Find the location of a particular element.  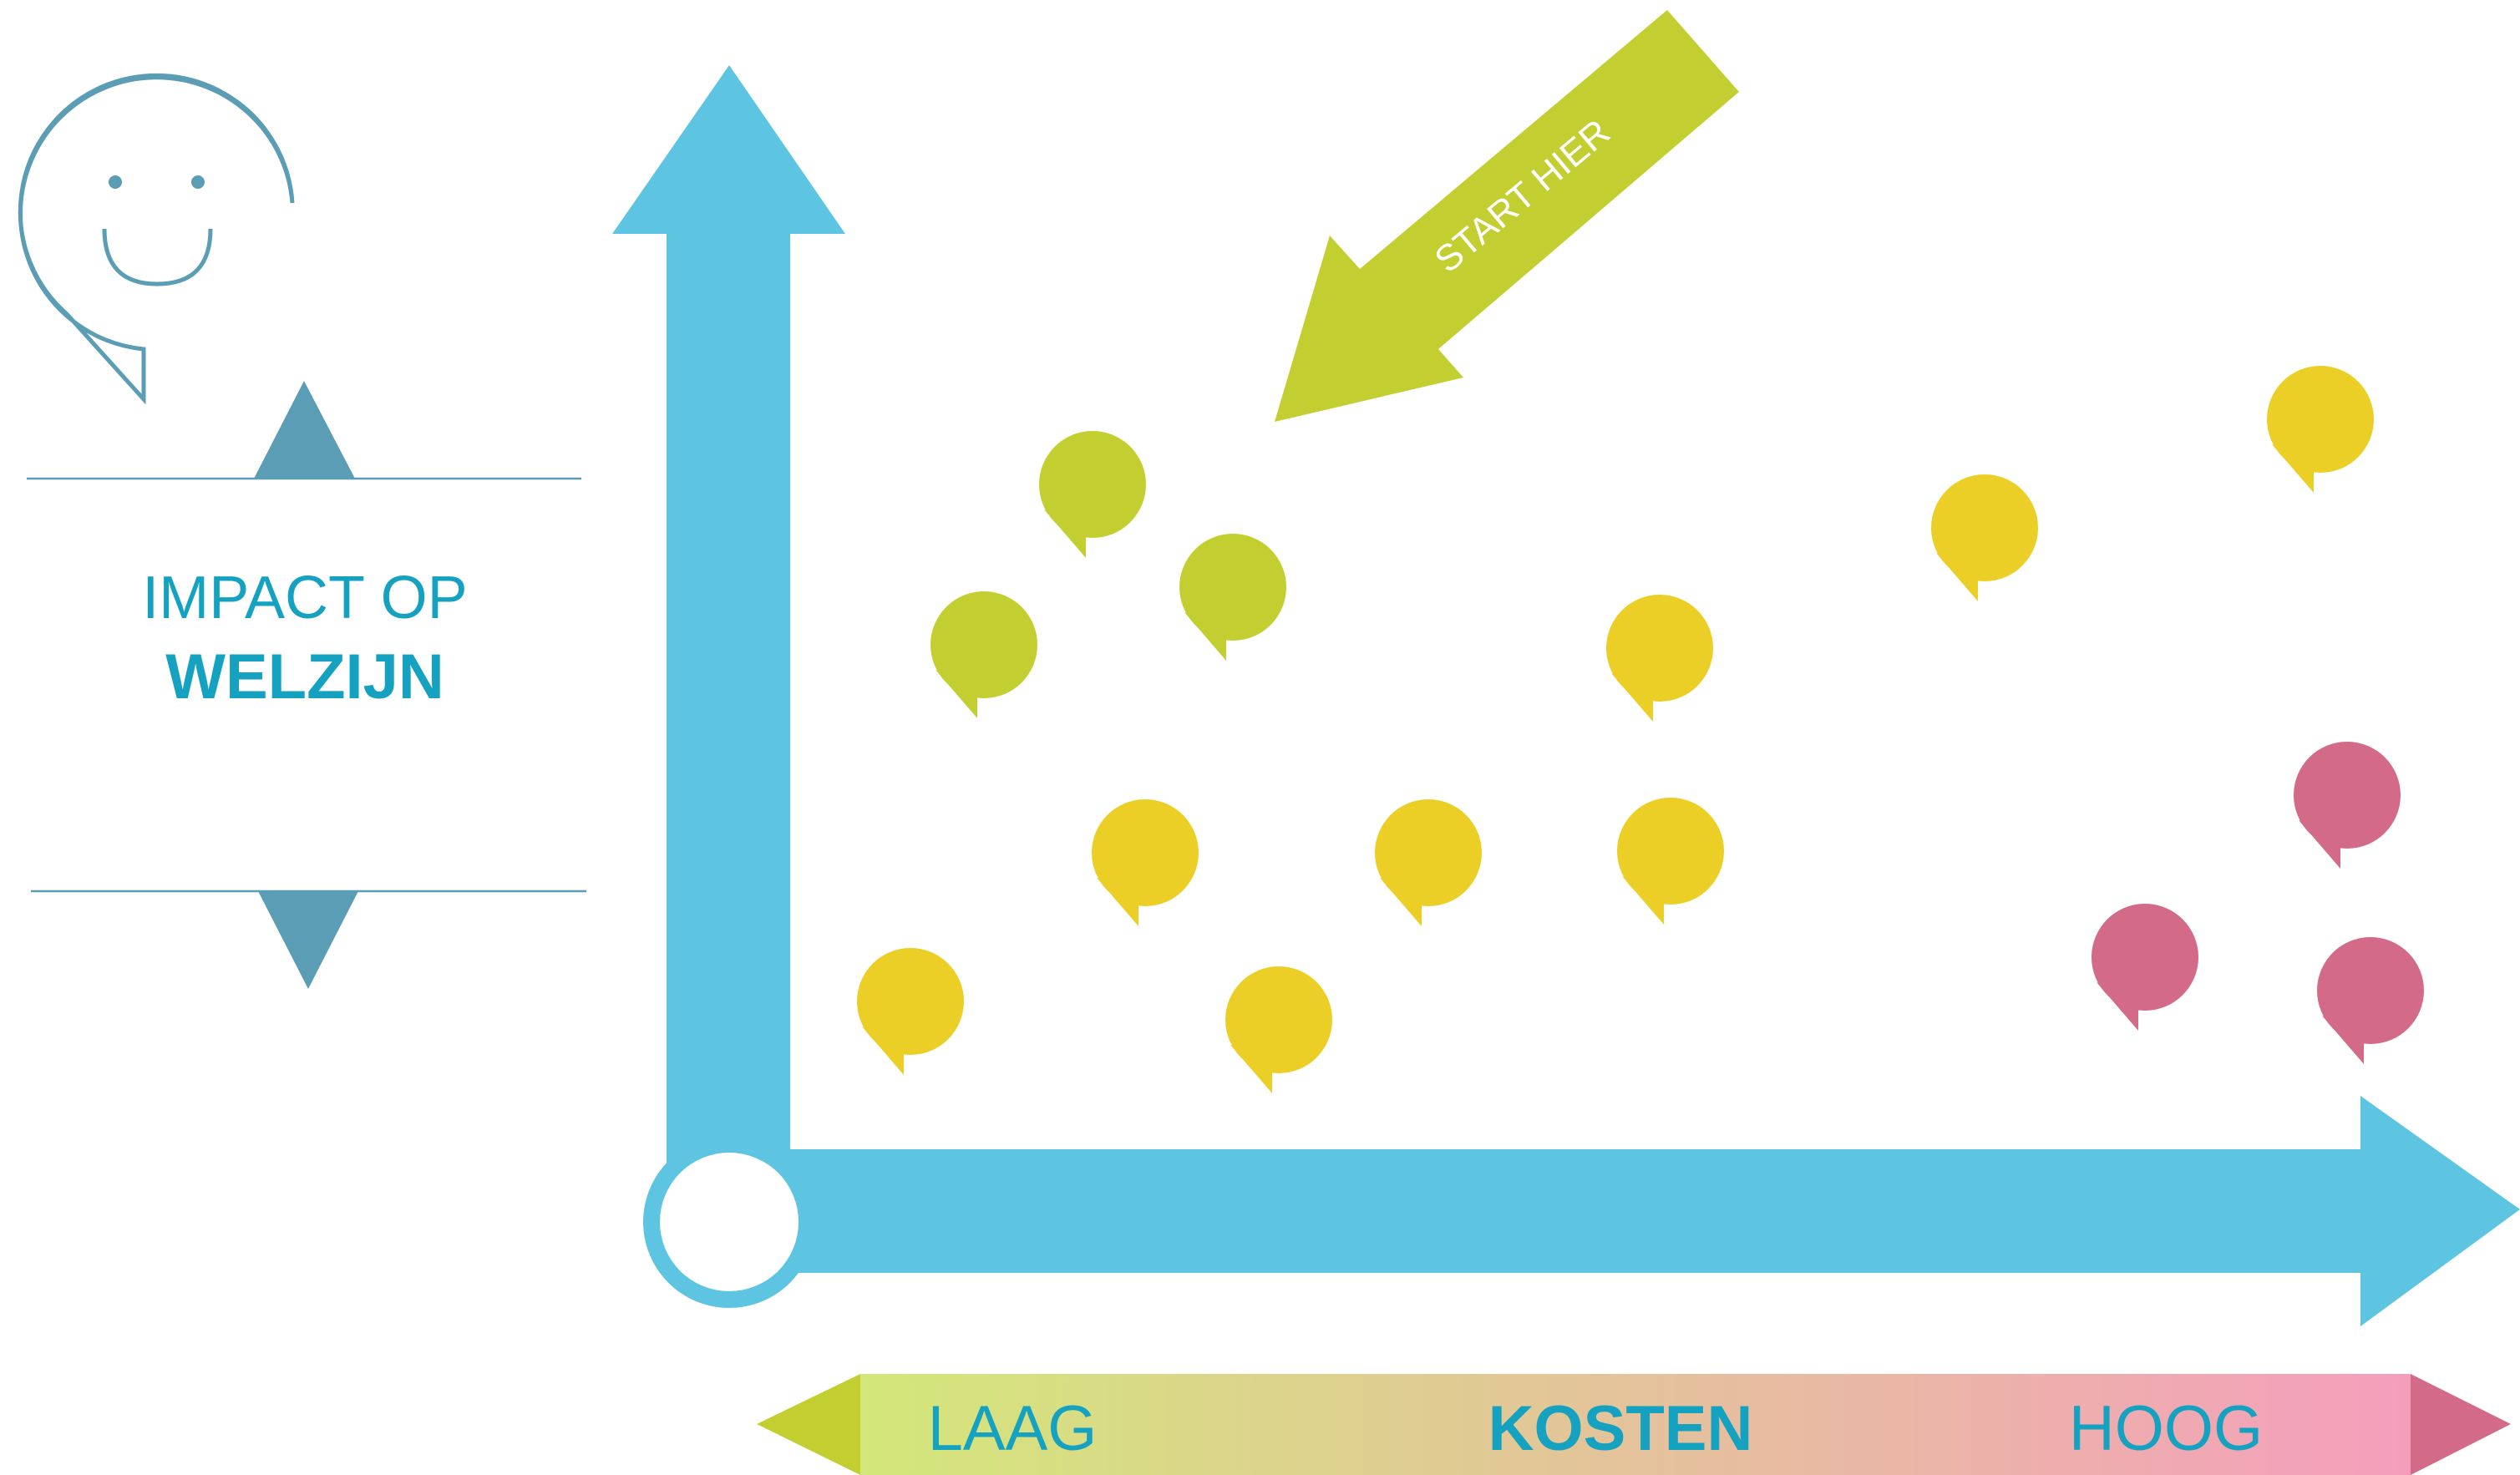

cost-left-arrowhead is located at coordinates (808, 1424).